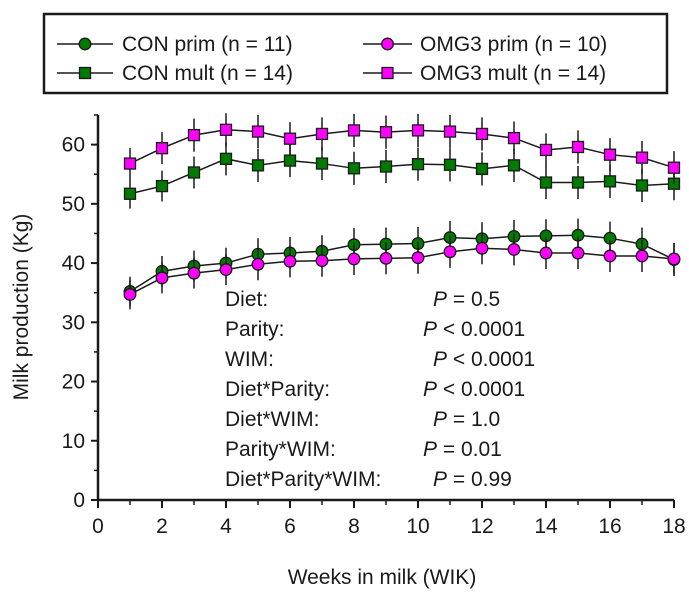  Describe the element at coordinates (272, 419) in the screenshot. I see `stat-label: Diet*WIM:` at that location.